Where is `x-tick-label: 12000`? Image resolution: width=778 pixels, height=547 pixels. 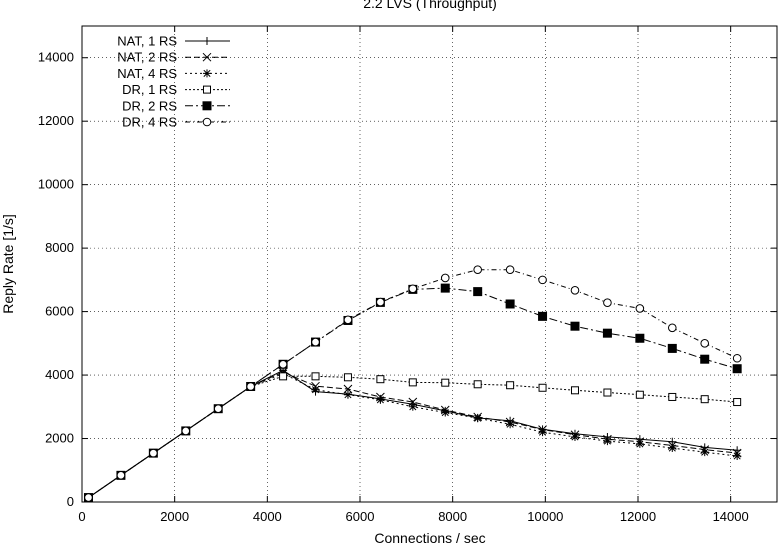 x-tick-label: 12000 is located at coordinates (638, 516).